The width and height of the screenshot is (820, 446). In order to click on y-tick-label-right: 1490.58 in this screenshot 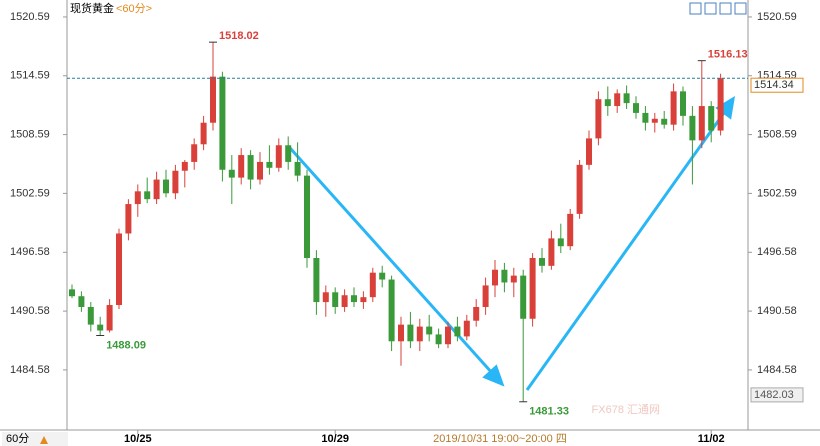, I will do `click(777, 311)`.